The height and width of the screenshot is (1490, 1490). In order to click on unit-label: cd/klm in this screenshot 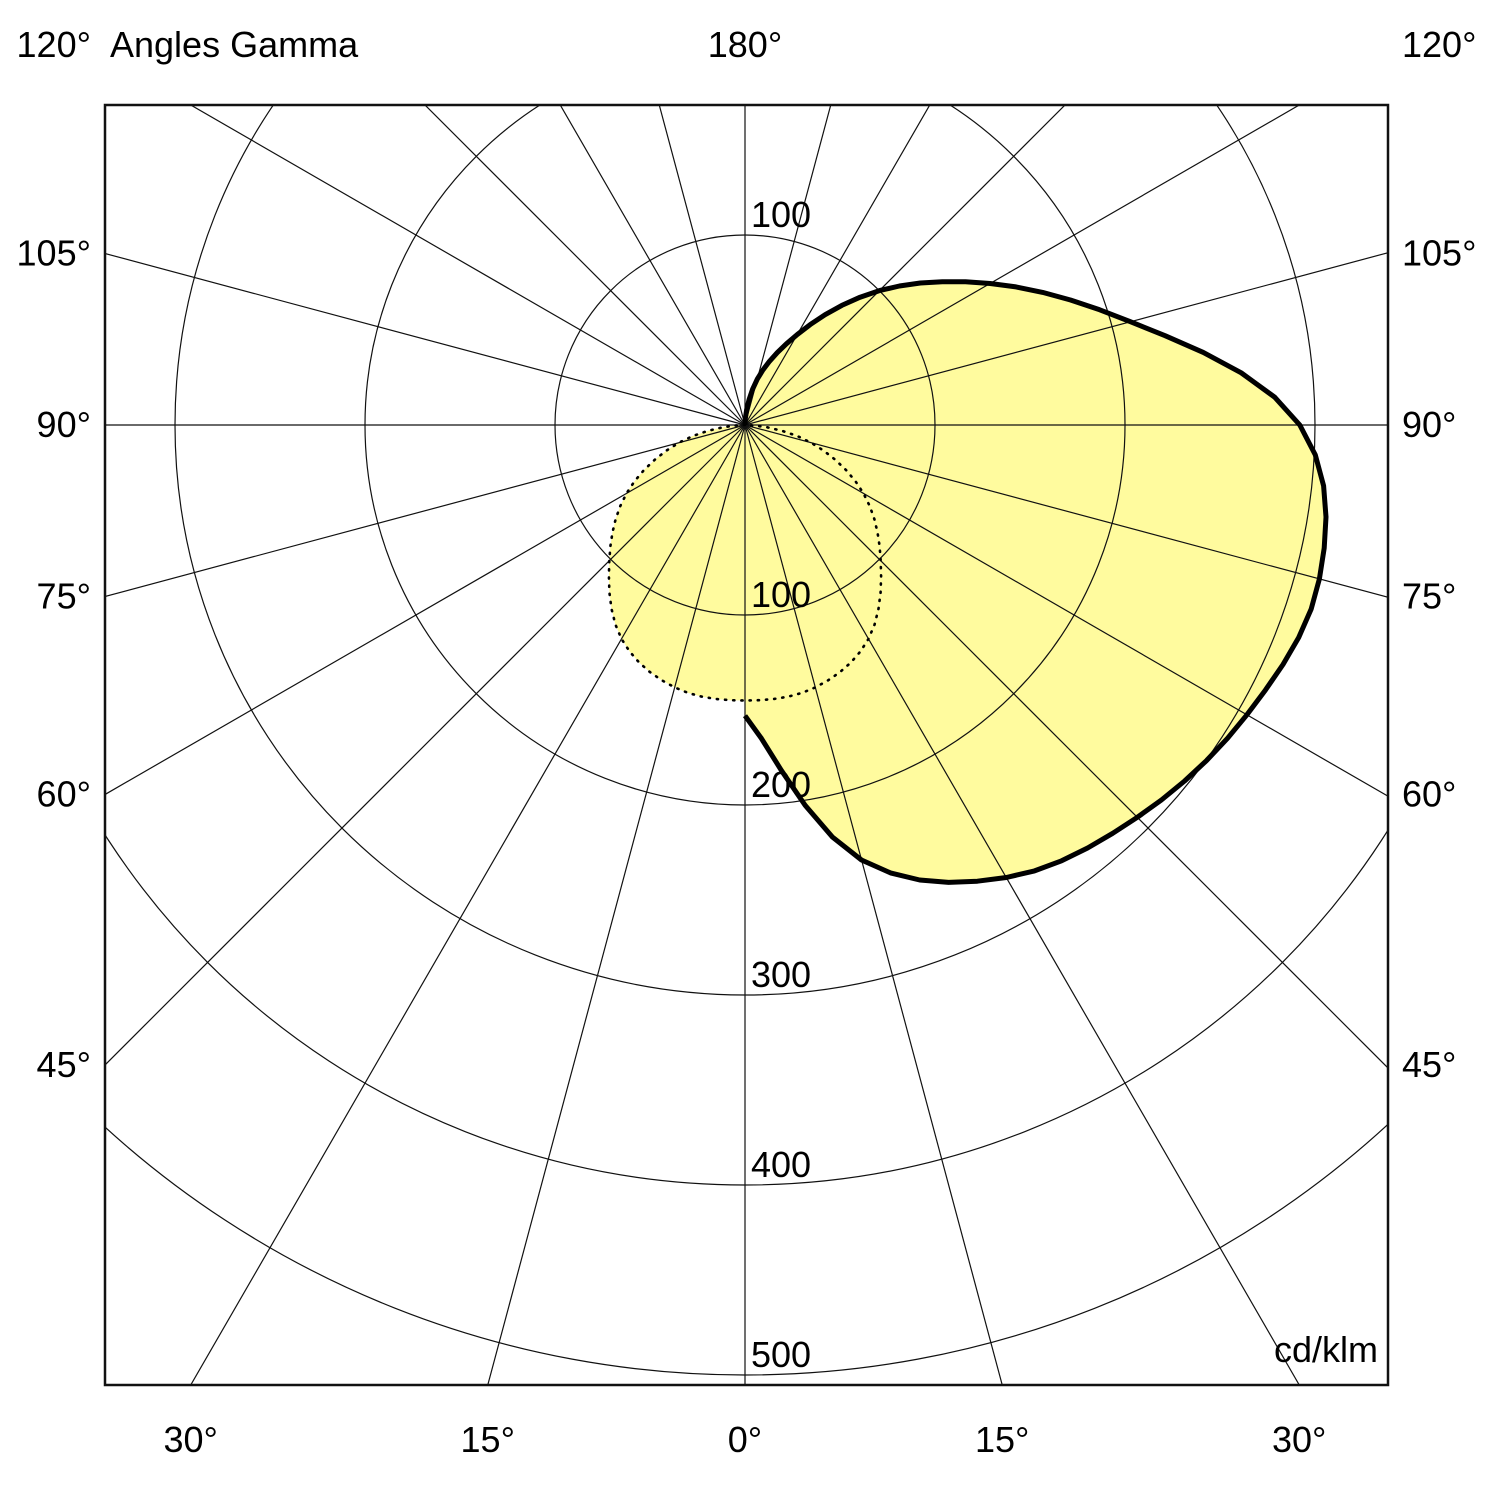, I will do `click(1326, 1349)`.